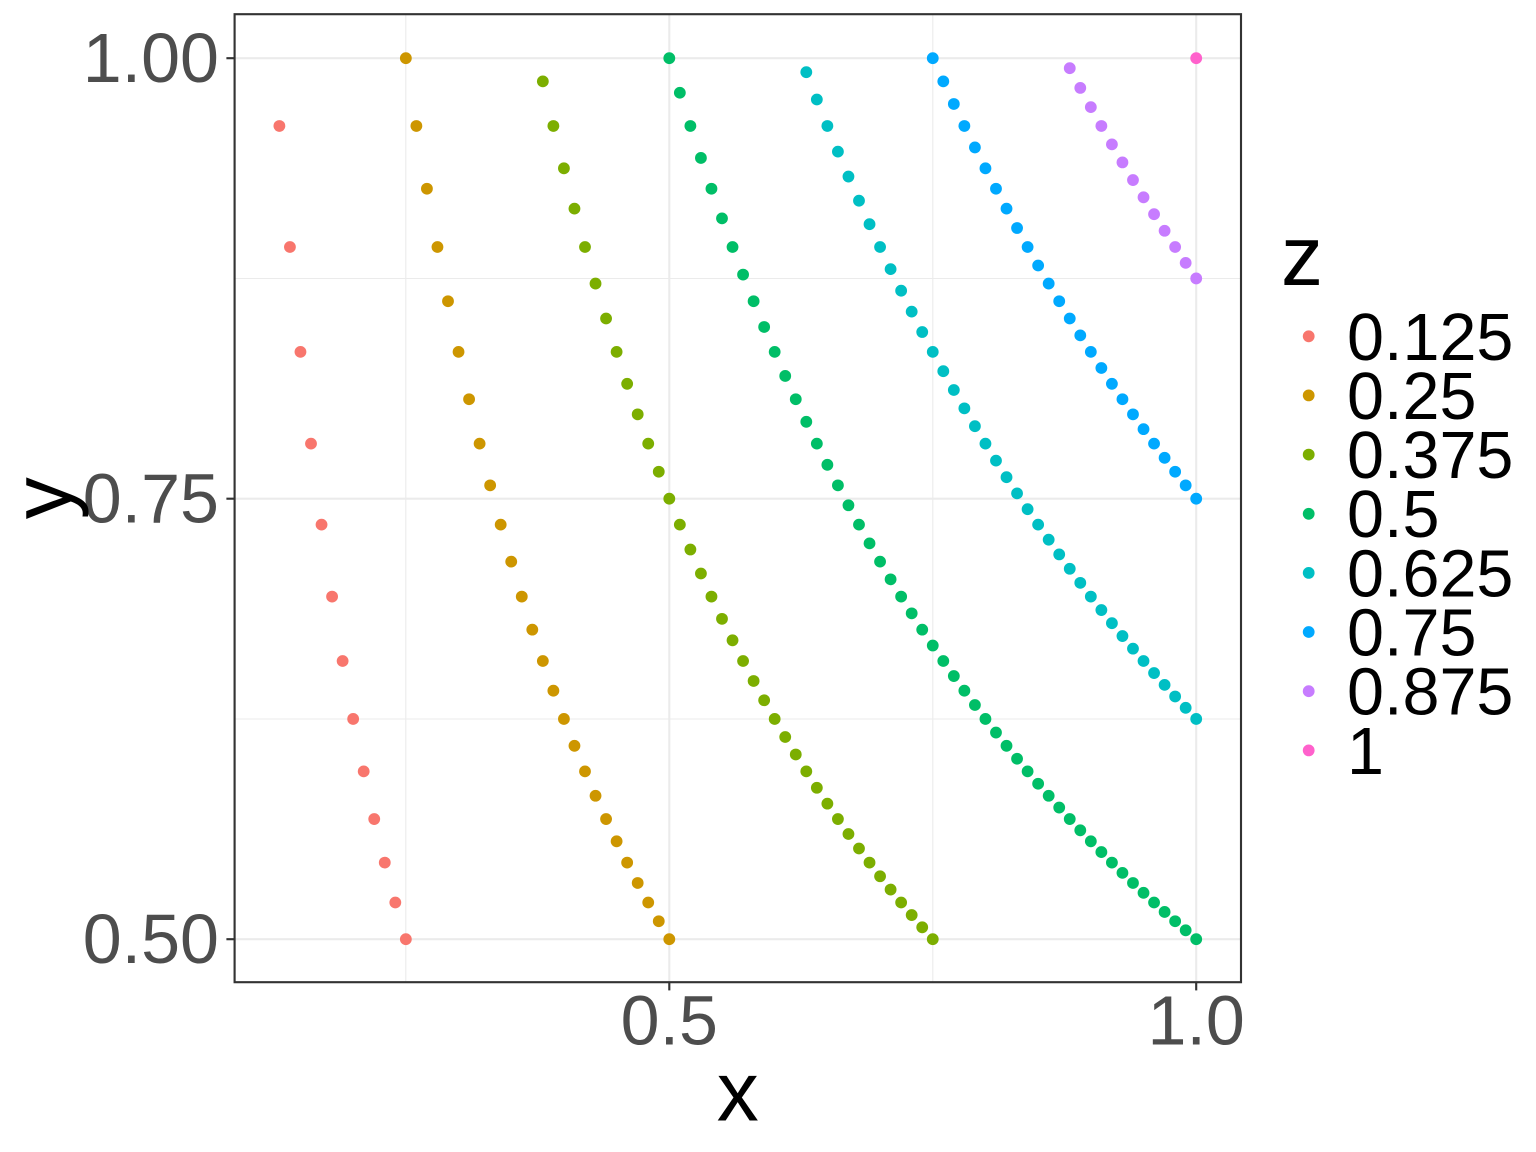 This screenshot has height=1152, width=1536. I want to click on svg-text: 0.25, so click(1411, 397).